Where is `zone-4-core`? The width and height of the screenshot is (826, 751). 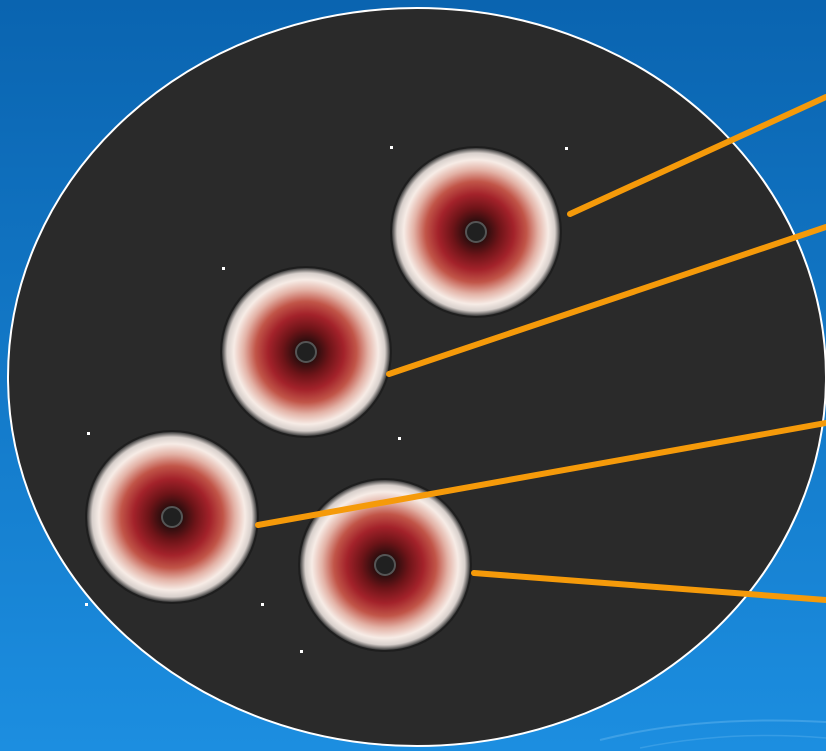 zone-4-core is located at coordinates (385, 565).